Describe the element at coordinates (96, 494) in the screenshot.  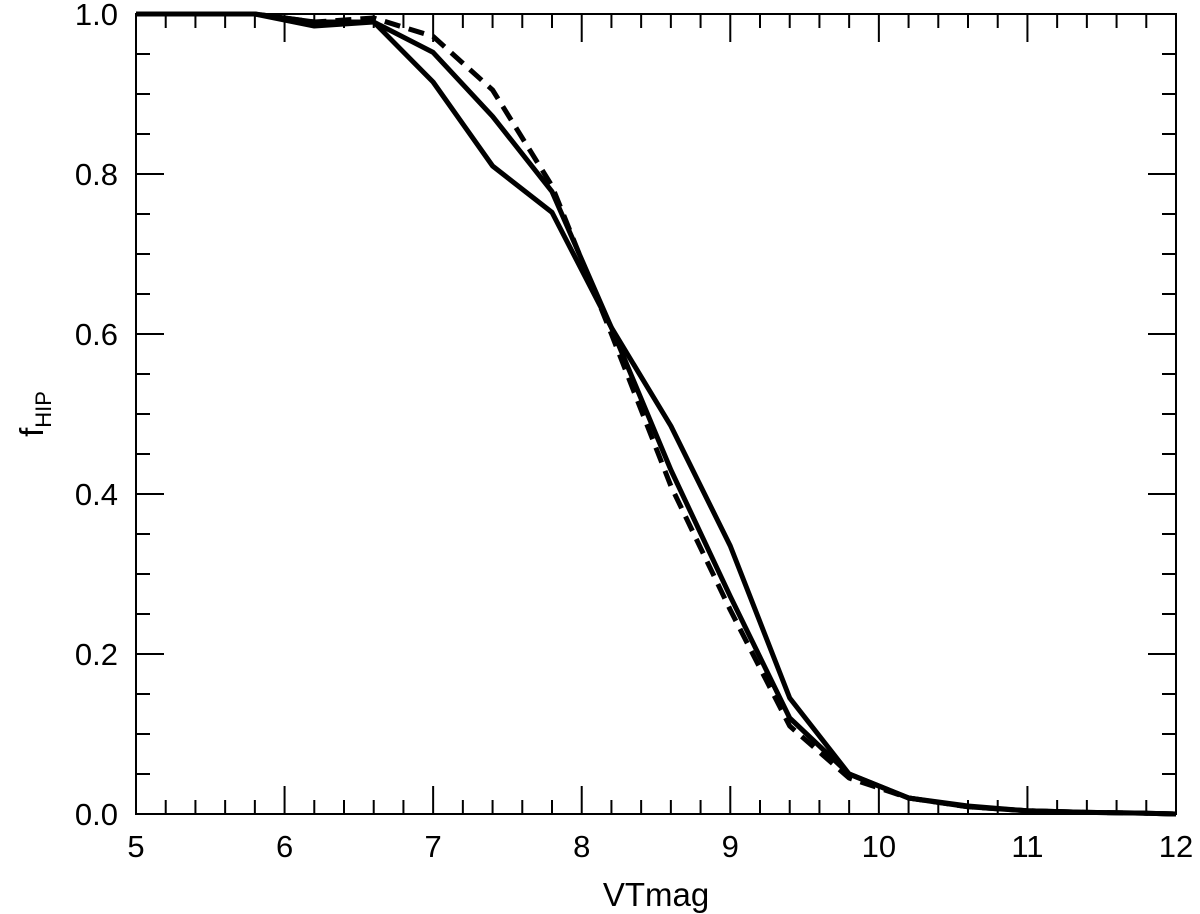
I see `y-tick-label: 0.4` at that location.